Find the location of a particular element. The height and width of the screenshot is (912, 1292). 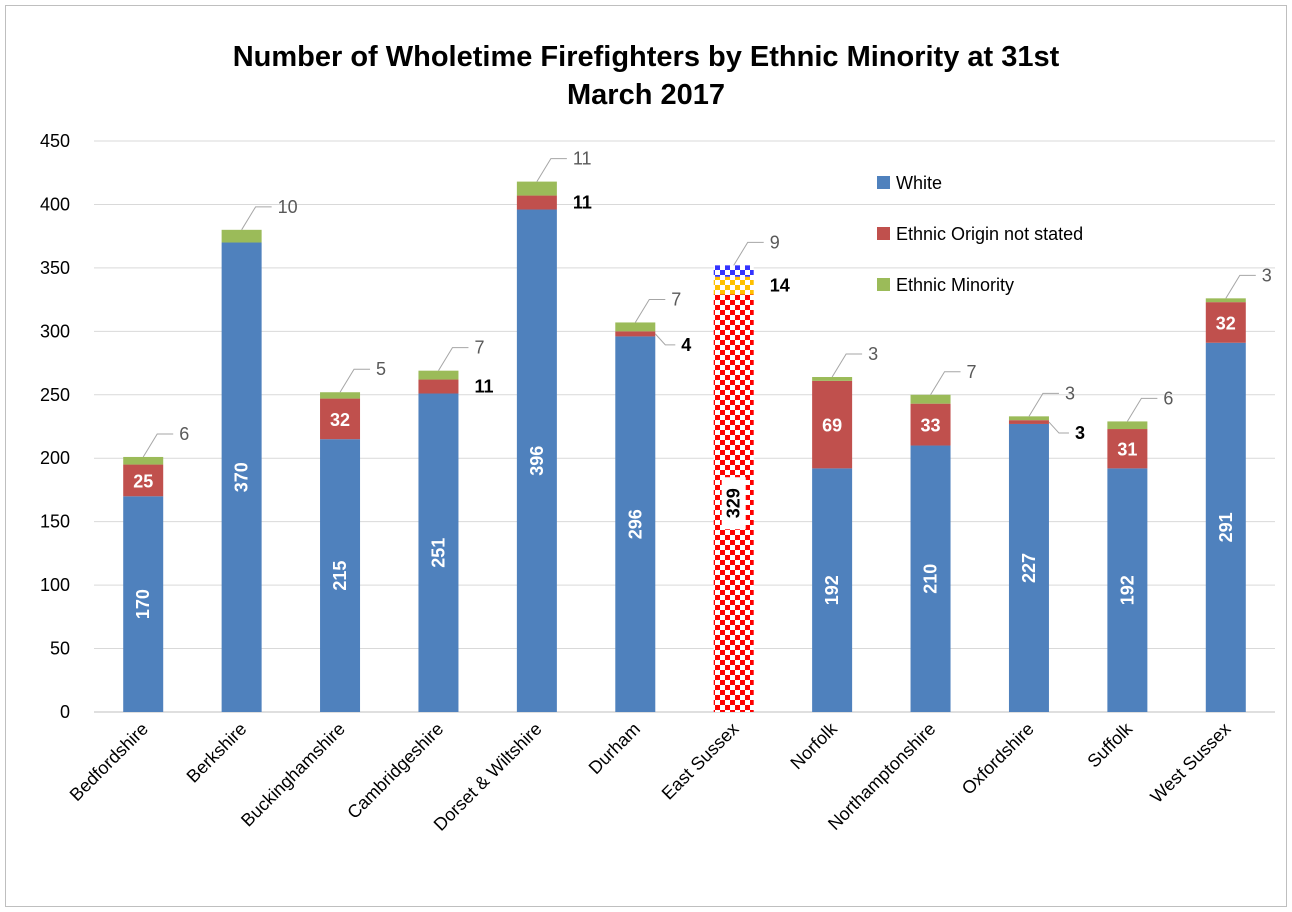

label-dorset-and-wiltshire-minority: 11 is located at coordinates (582, 159).